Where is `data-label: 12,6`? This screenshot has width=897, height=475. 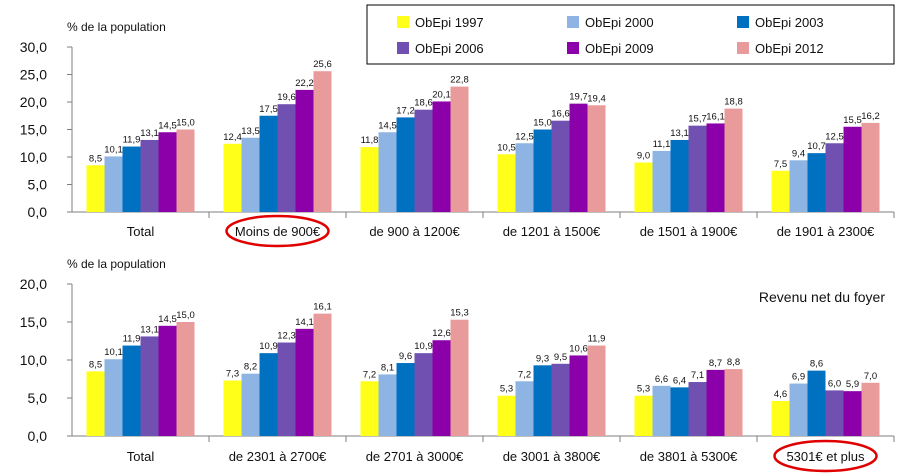
data-label: 12,6 is located at coordinates (441, 333).